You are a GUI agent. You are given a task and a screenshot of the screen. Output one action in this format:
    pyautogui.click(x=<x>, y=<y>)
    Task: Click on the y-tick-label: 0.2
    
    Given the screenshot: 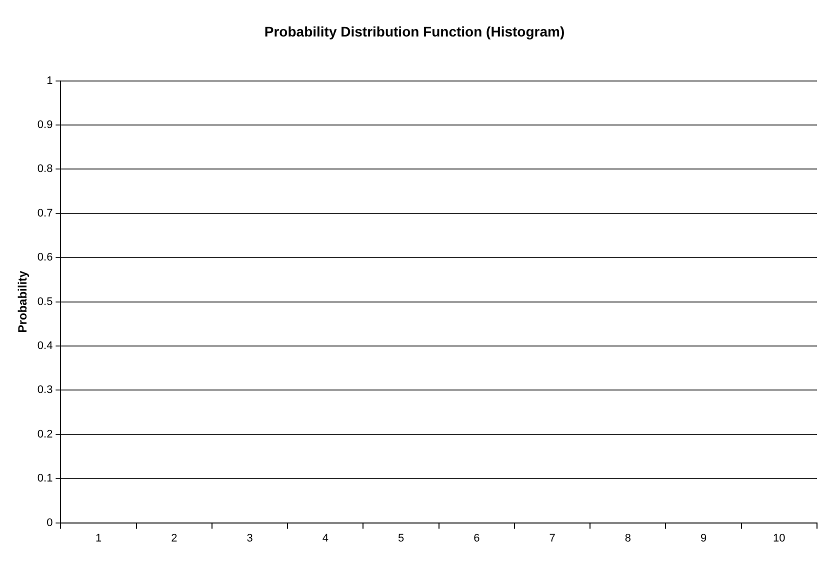 What is the action you would take?
    pyautogui.click(x=45, y=434)
    